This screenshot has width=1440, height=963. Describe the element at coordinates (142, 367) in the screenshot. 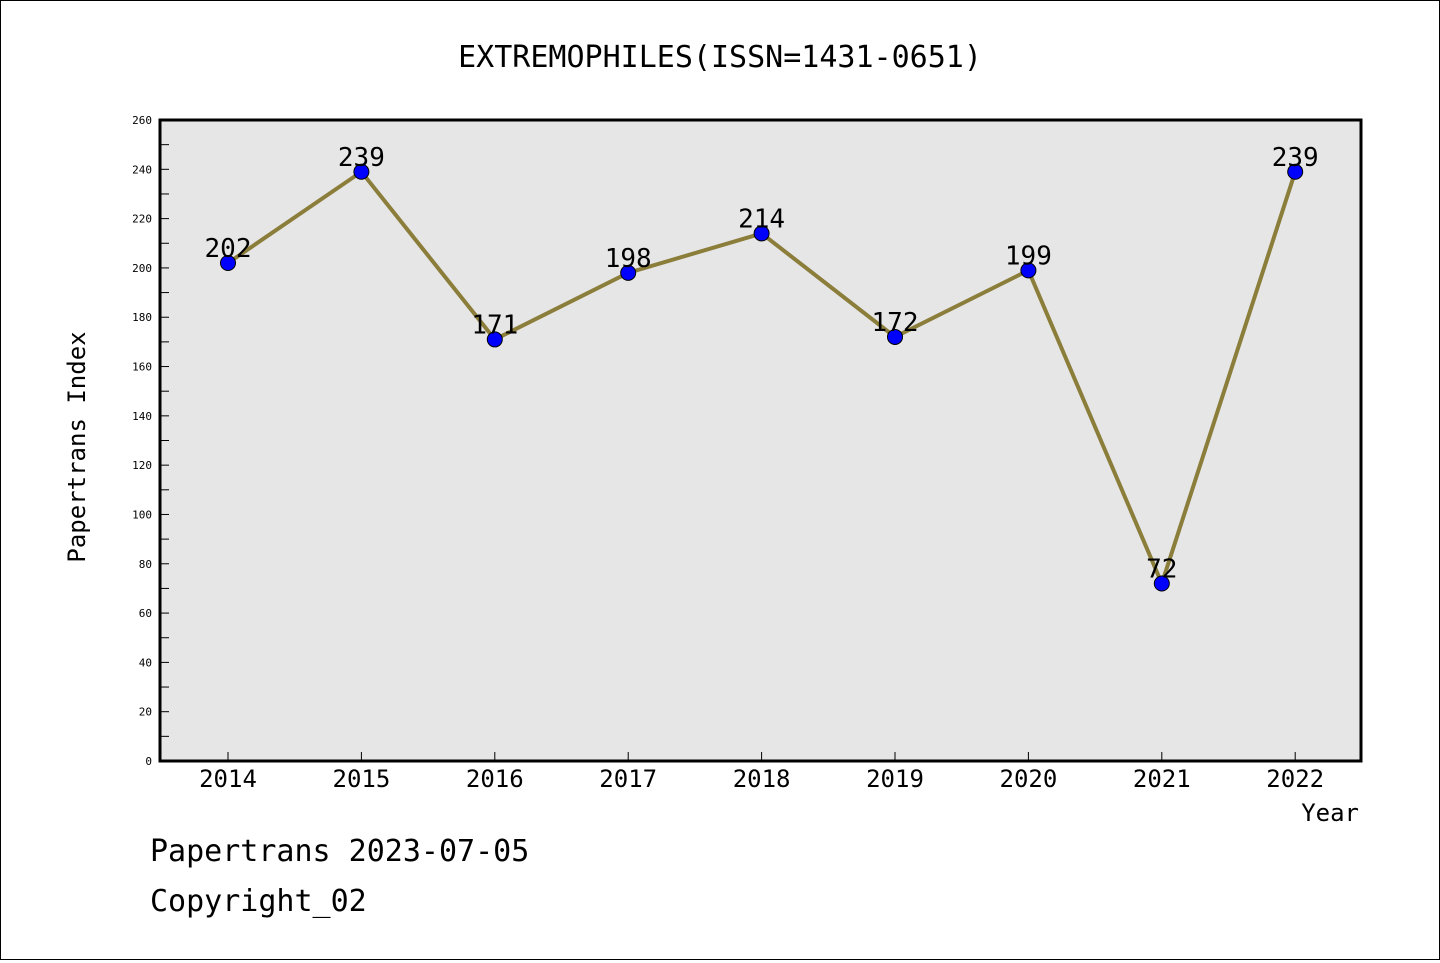

I see `y-tick-label: 160` at that location.